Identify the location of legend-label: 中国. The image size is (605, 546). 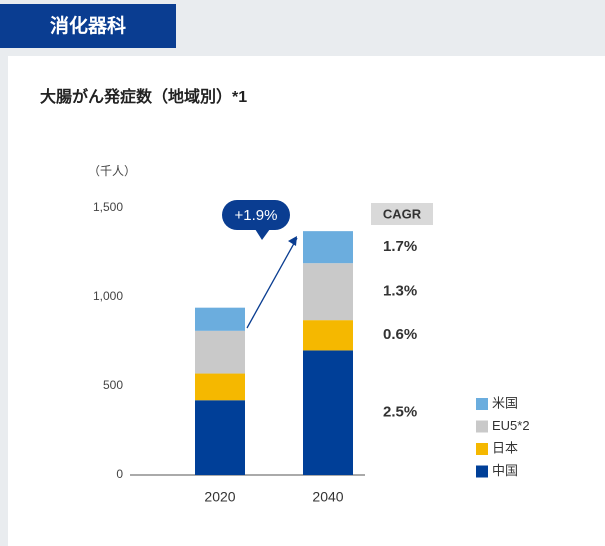
(505, 470).